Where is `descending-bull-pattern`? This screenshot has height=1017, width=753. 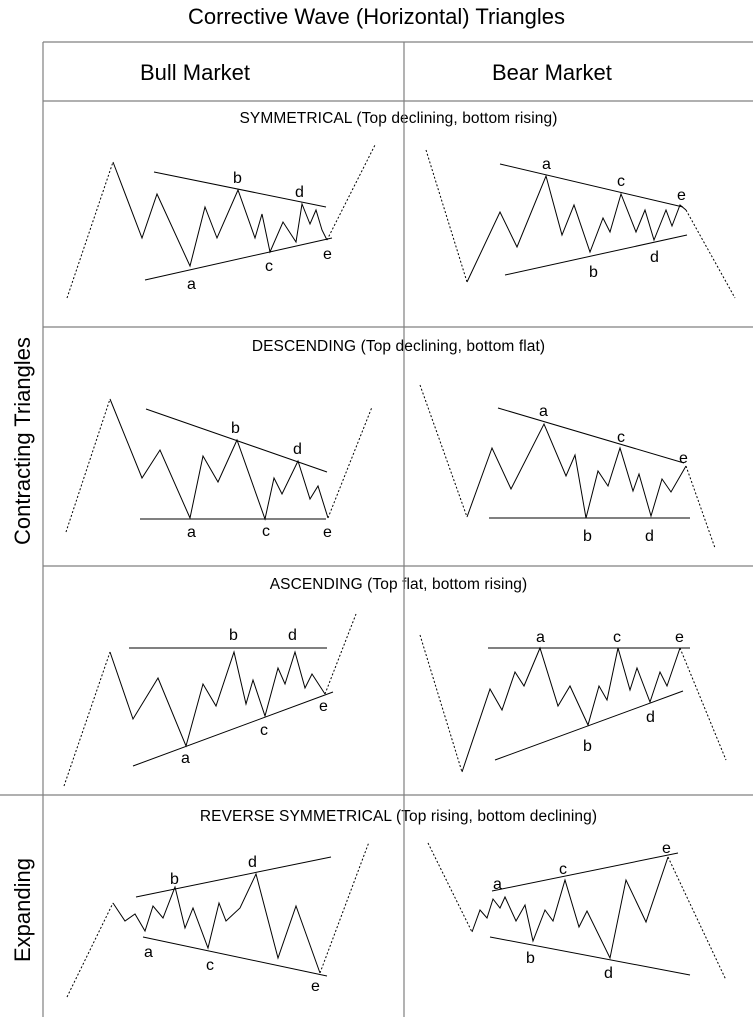
descending-bull-pattern is located at coordinates (219, 465).